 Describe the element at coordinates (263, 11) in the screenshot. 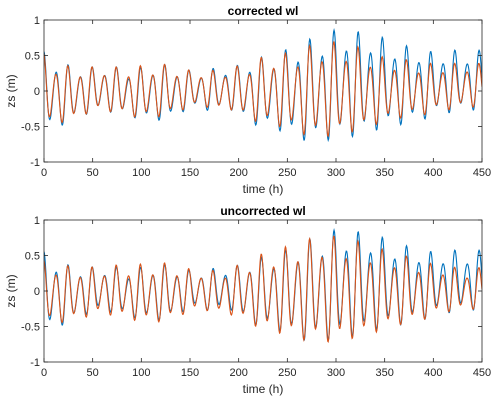

I see `chart-title: corrected wl` at that location.